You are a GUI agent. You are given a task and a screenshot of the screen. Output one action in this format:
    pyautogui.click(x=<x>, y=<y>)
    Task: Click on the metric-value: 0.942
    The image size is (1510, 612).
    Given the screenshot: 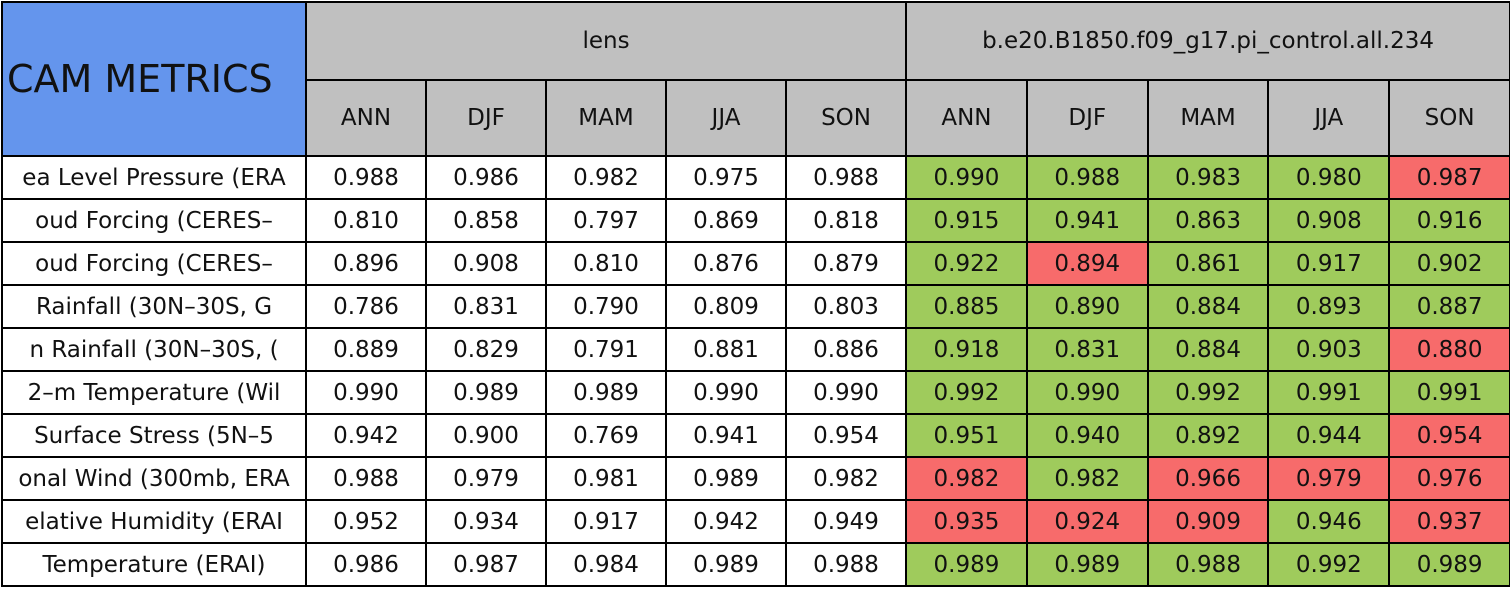 What is the action you would take?
    pyautogui.click(x=726, y=521)
    